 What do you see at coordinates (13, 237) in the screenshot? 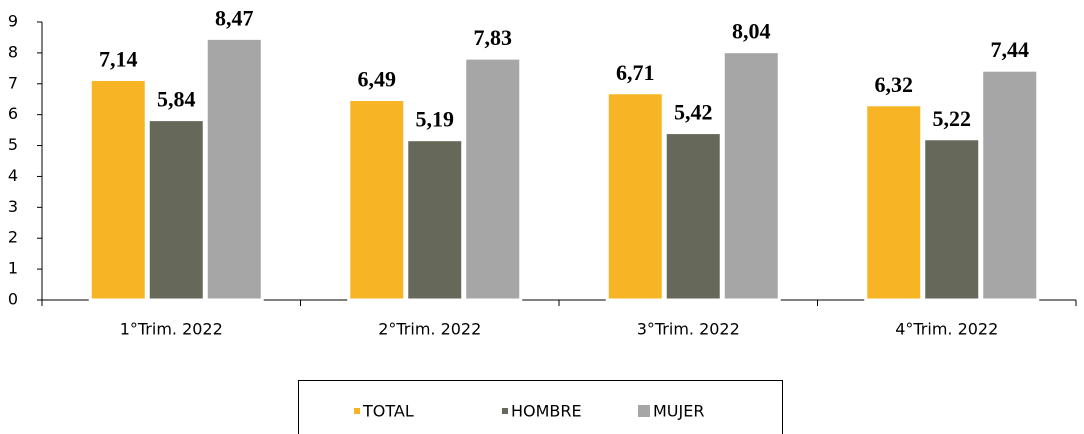
I see `y-tick-label: 2` at bounding box center [13, 237].